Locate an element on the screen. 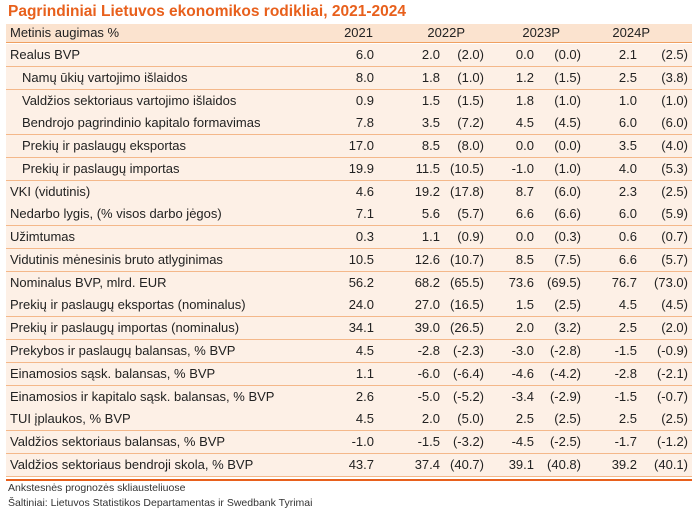  previous-forecast-cell: 27.0 is located at coordinates (427, 305).